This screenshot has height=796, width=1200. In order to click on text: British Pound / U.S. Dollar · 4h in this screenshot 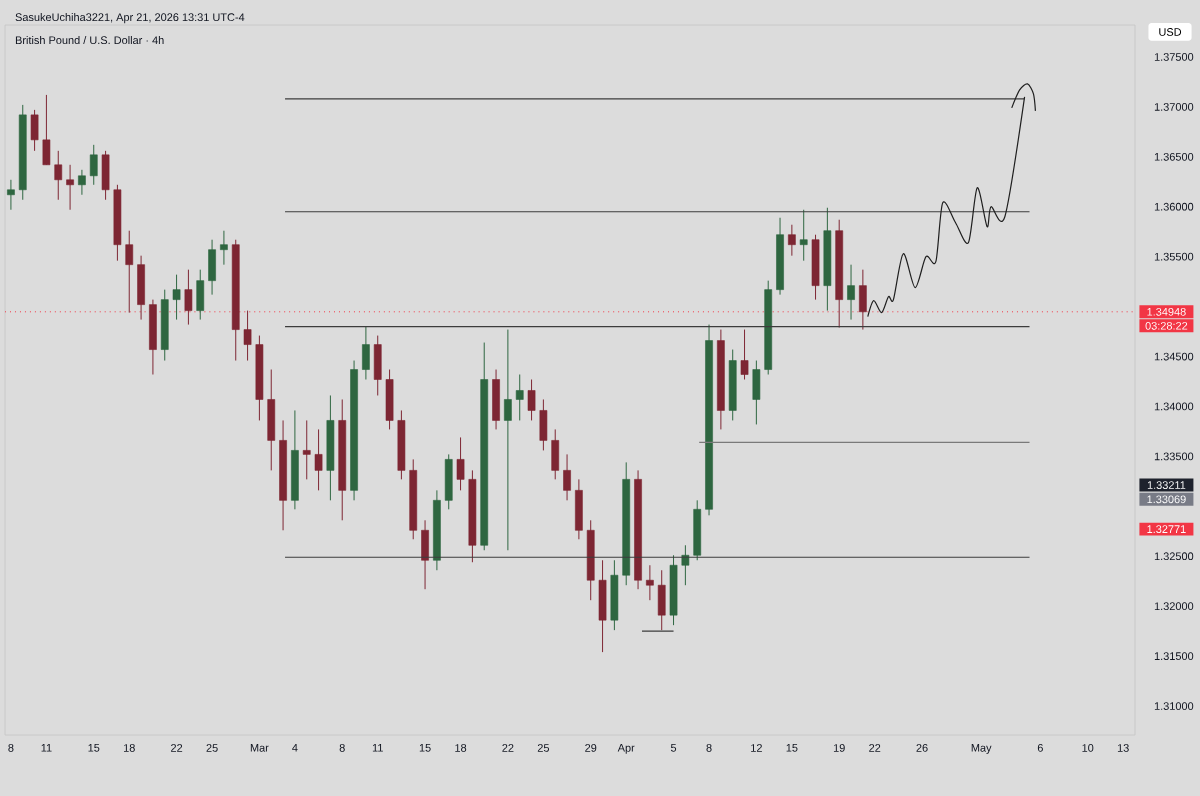, I will do `click(89, 40)`.